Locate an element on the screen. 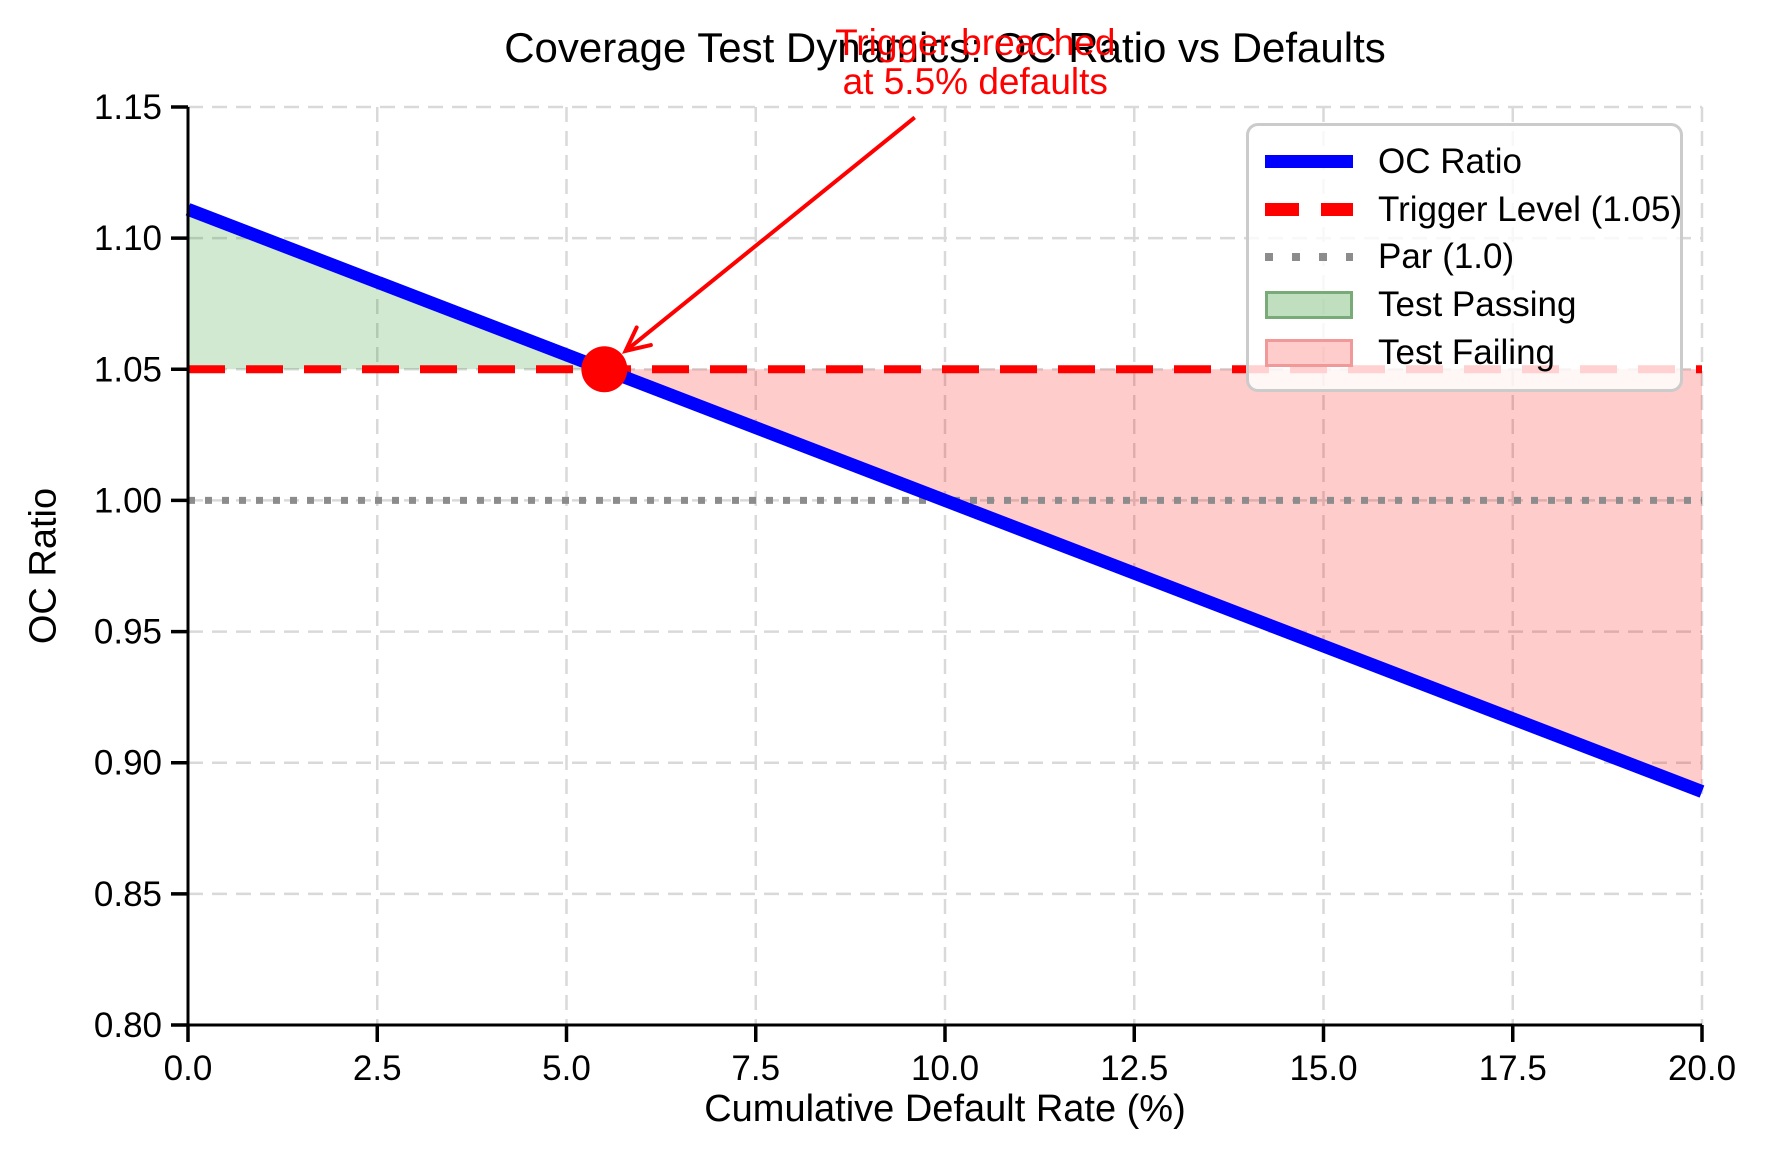  legend-label: OC Ratio is located at coordinates (1450, 161).